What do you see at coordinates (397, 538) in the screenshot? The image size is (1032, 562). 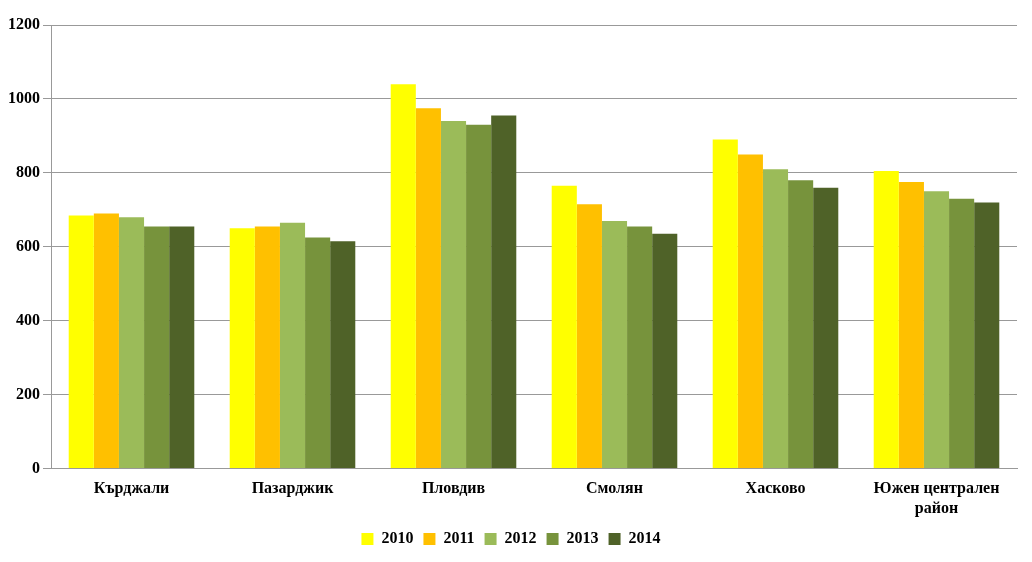 I see `legend-label: 2010` at bounding box center [397, 538].